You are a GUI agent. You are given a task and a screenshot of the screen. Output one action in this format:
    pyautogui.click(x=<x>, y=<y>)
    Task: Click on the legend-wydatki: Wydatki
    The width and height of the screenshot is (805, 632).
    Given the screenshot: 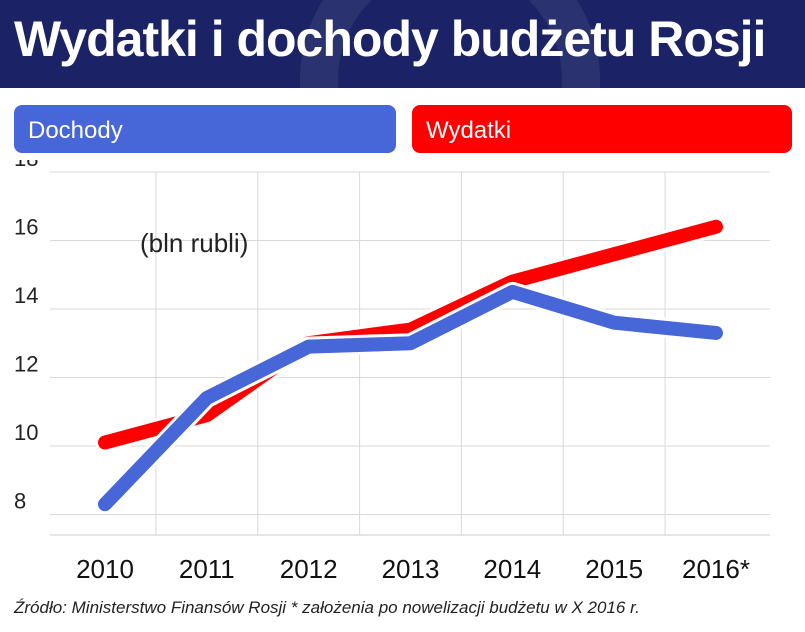 What is the action you would take?
    pyautogui.click(x=602, y=129)
    